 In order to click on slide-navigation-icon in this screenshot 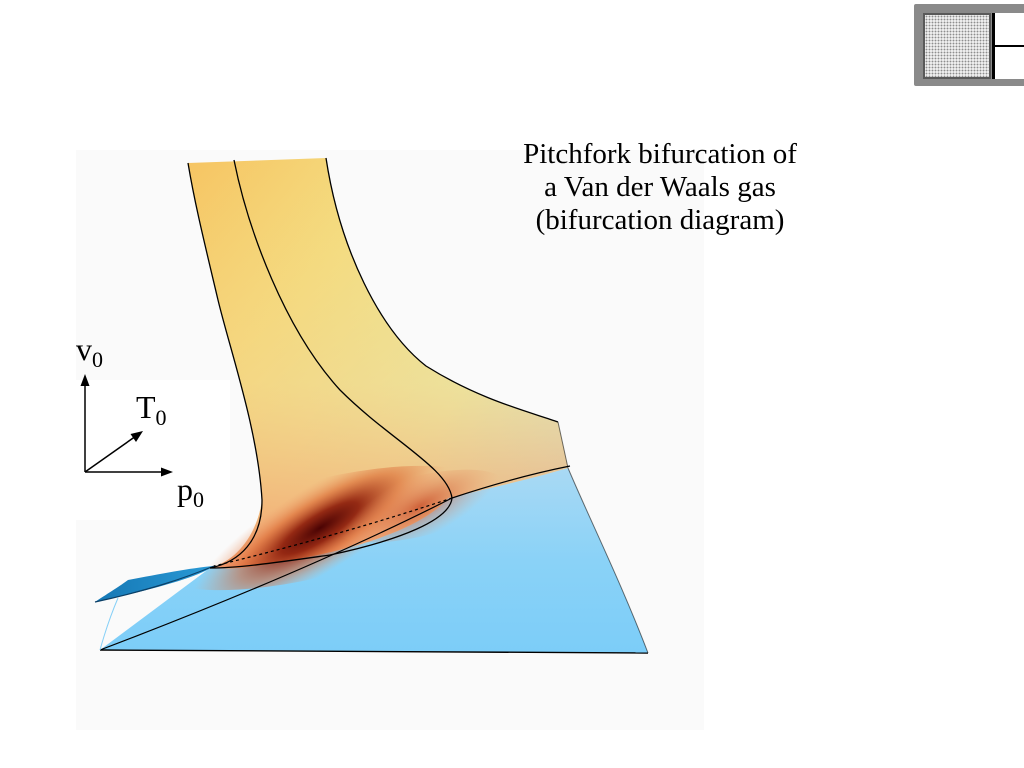, I will do `click(969, 45)`.